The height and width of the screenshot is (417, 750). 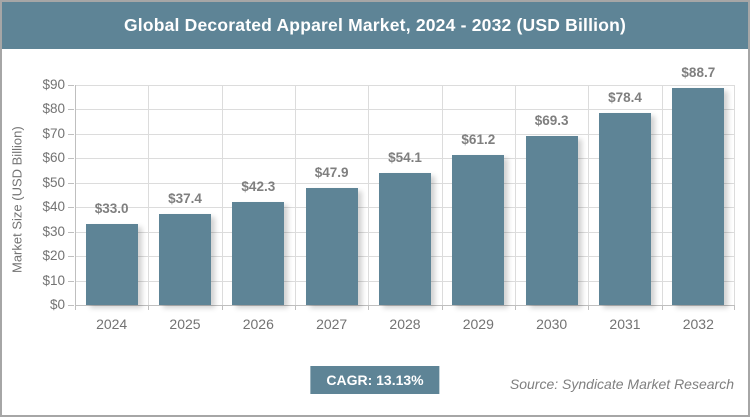 I want to click on y-tick-label: $80, so click(x=53, y=109).